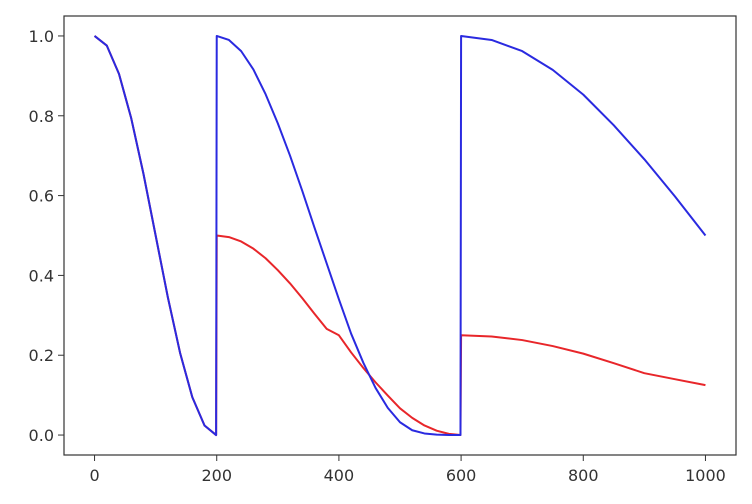 The width and height of the screenshot is (752, 504). Describe the element at coordinates (583, 475) in the screenshot. I see `x-tick-label: 800` at that location.